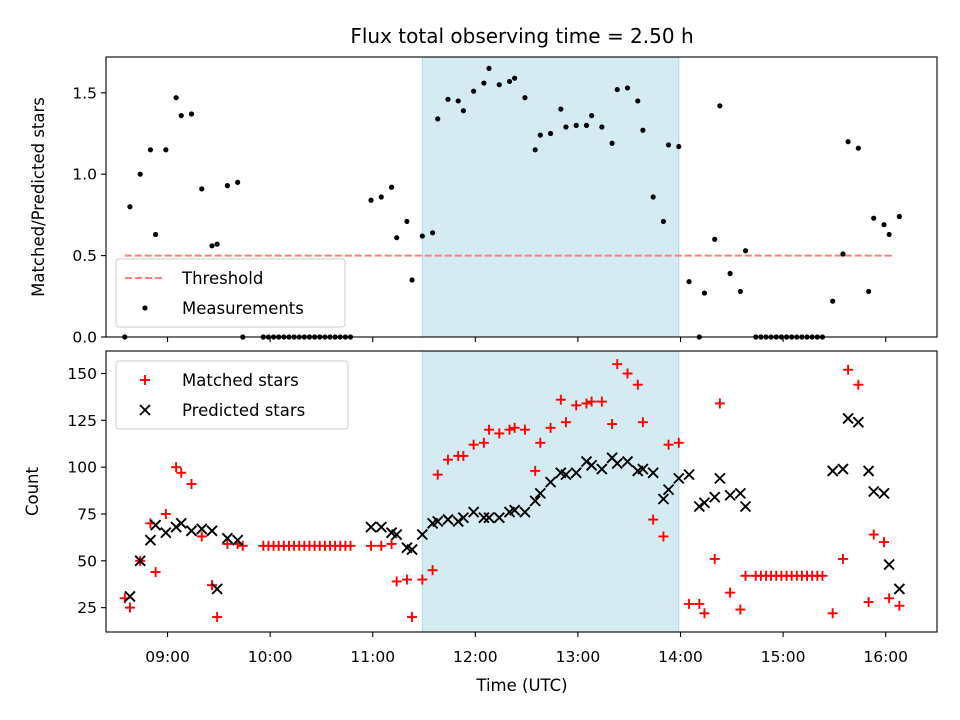 The width and height of the screenshot is (960, 720). Describe the element at coordinates (521, 36) in the screenshot. I see `chart-title: Flux total observing time = 2.50 h` at that location.